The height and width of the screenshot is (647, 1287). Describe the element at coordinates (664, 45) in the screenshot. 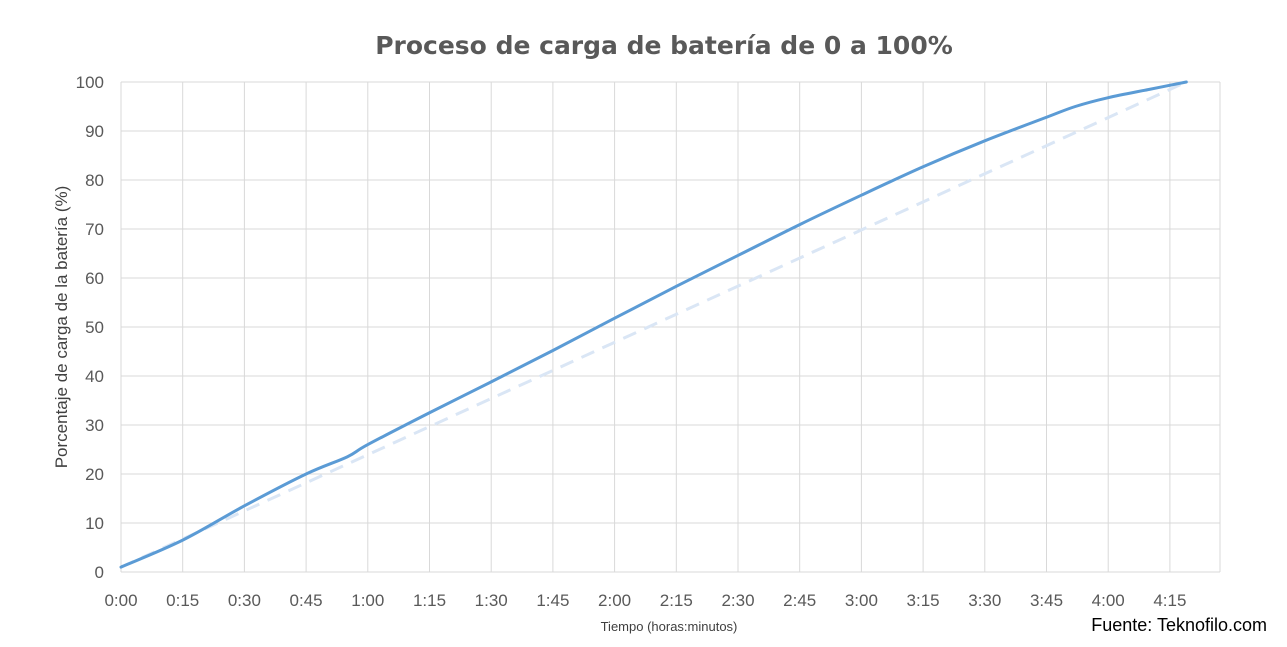

I see `chart-title: Proceso de carga de batería de 0 a 100%` at that location.